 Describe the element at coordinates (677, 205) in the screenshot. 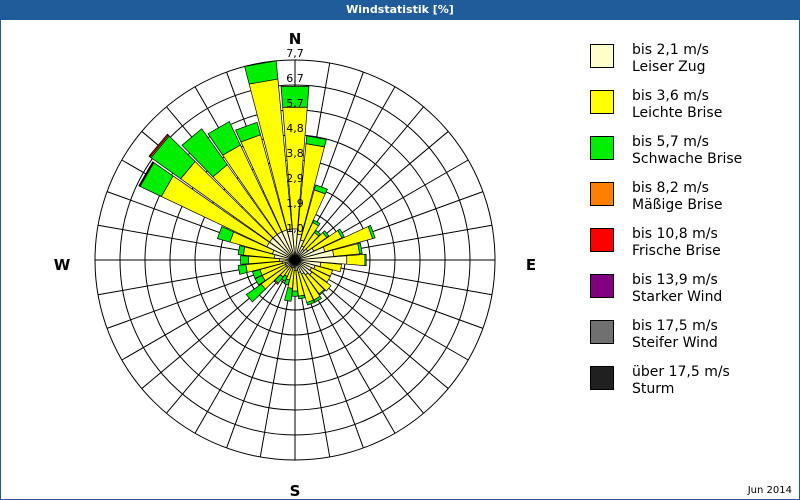

I see `legend-description: Mäßige Brise` at that location.